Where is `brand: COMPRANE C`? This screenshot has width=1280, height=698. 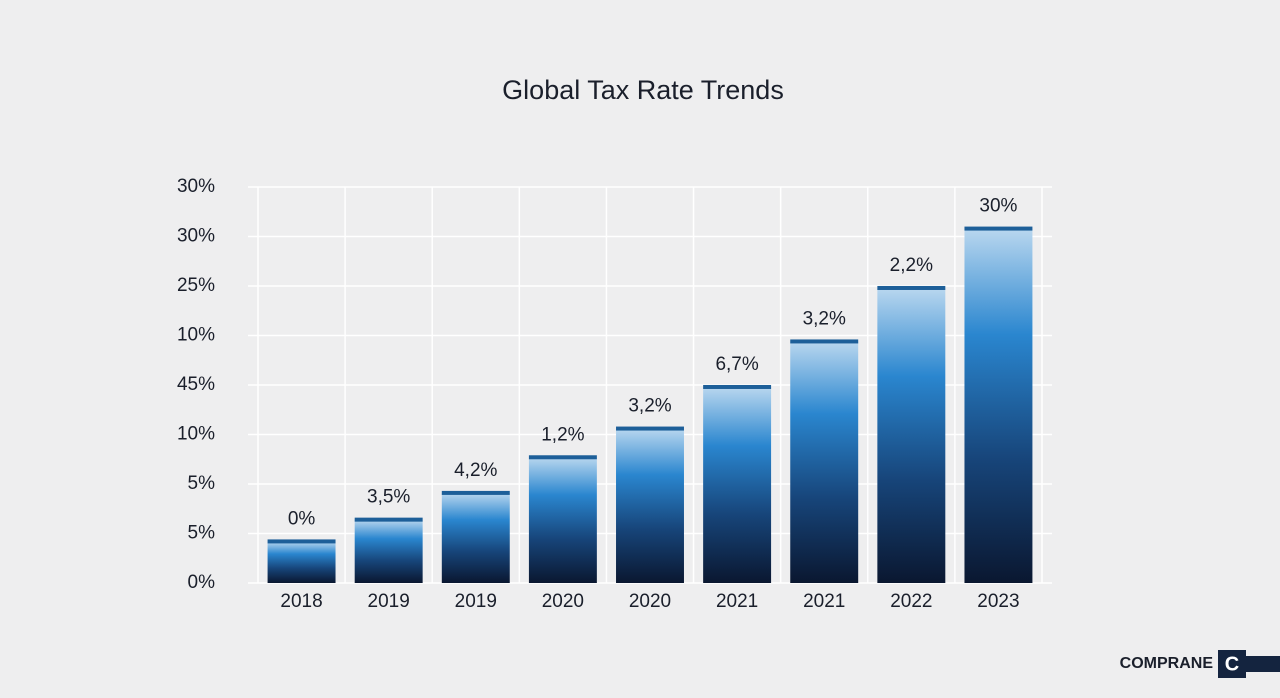
brand: COMPRANE C is located at coordinates (1200, 664).